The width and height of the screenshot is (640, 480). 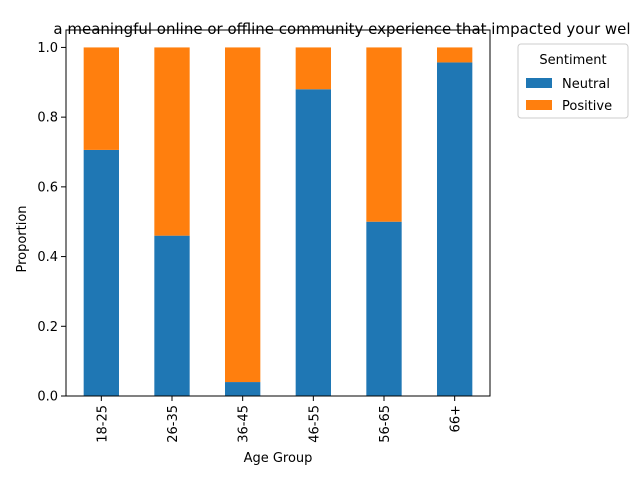 What do you see at coordinates (173, 424) in the screenshot?
I see `x-tick-label: 26-35` at bounding box center [173, 424].